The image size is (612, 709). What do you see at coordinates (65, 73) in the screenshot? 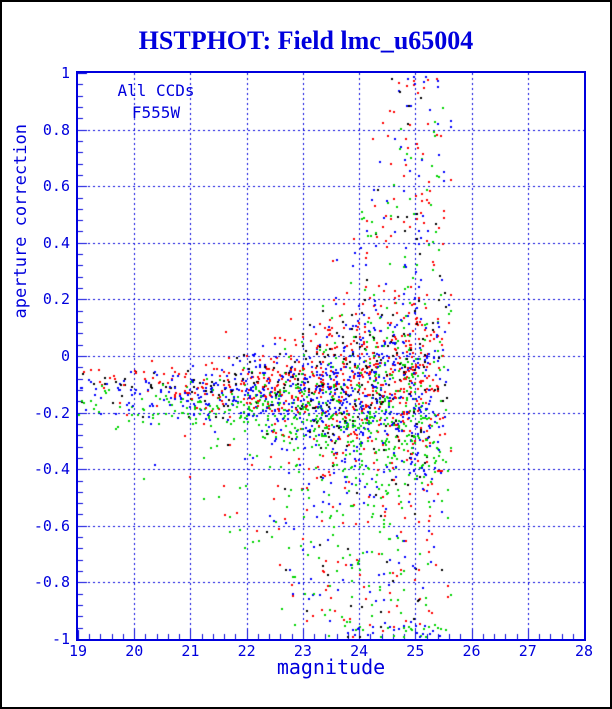
I see `y-tick-label: 1` at bounding box center [65, 73].